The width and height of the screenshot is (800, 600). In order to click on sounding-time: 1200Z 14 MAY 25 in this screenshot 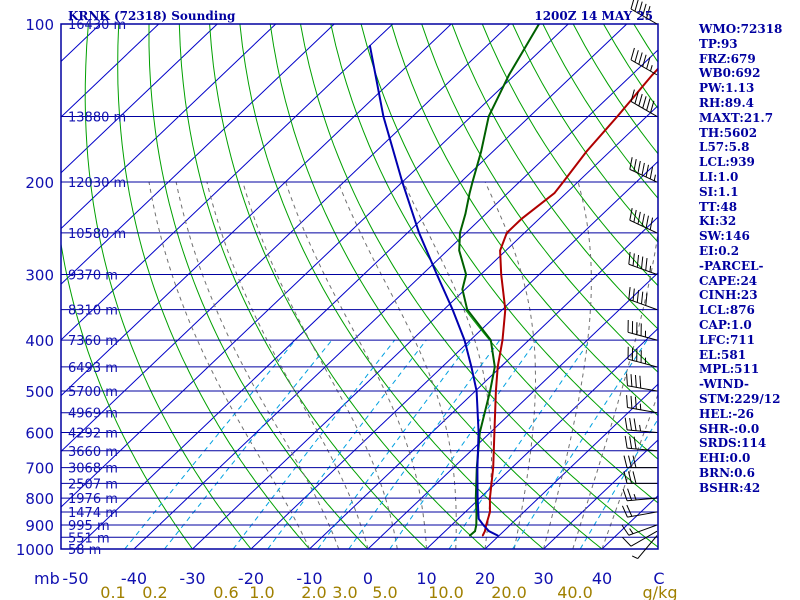, I will do `click(593, 16)`.